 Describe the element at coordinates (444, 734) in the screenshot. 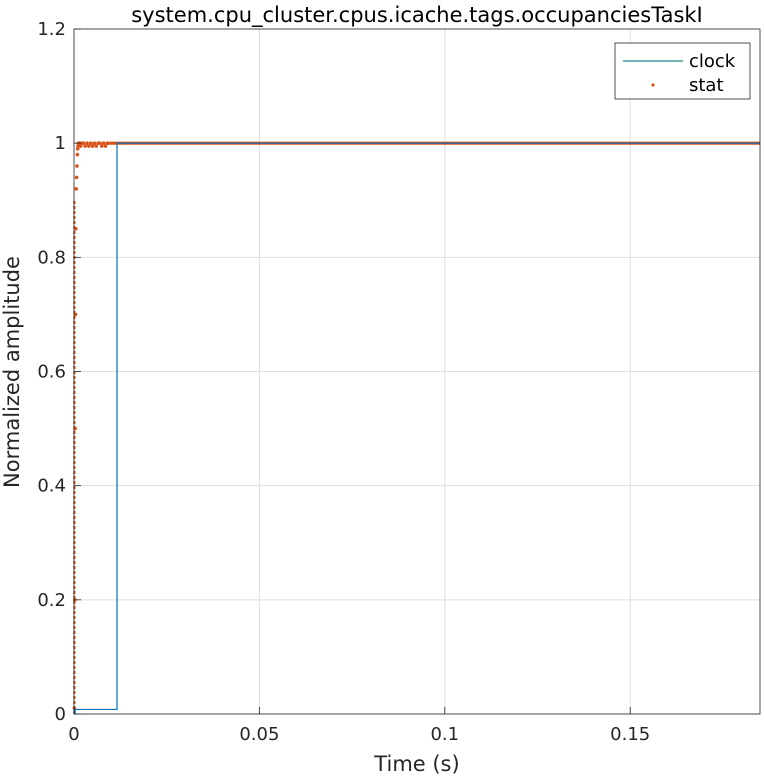

I see `x-tick-label: 0.1` at that location.